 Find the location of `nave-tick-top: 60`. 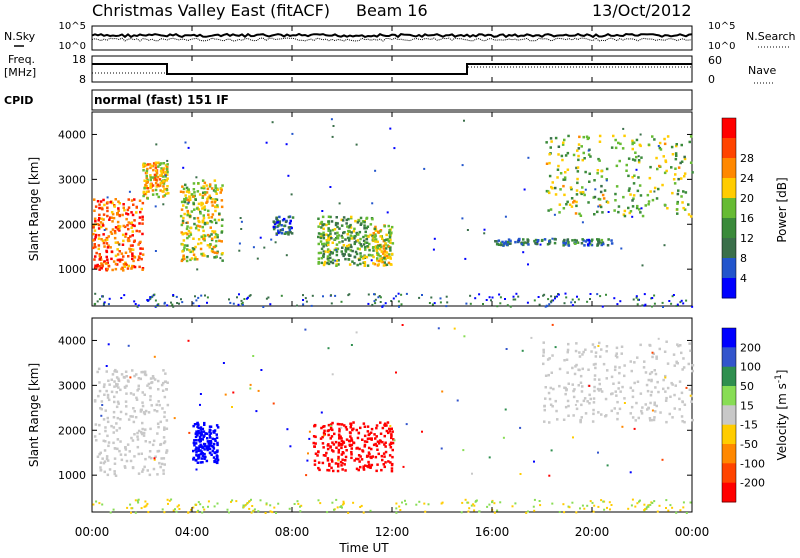

nave-tick-top: 60 is located at coordinates (715, 60).